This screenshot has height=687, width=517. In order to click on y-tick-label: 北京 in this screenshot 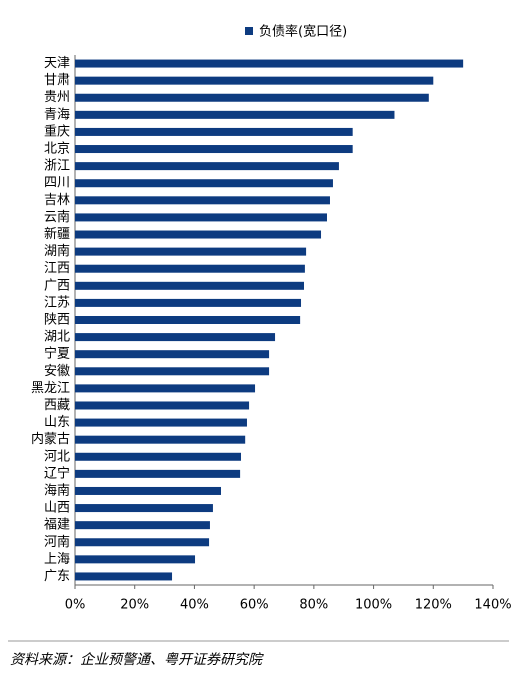, I will do `click(57, 149)`.